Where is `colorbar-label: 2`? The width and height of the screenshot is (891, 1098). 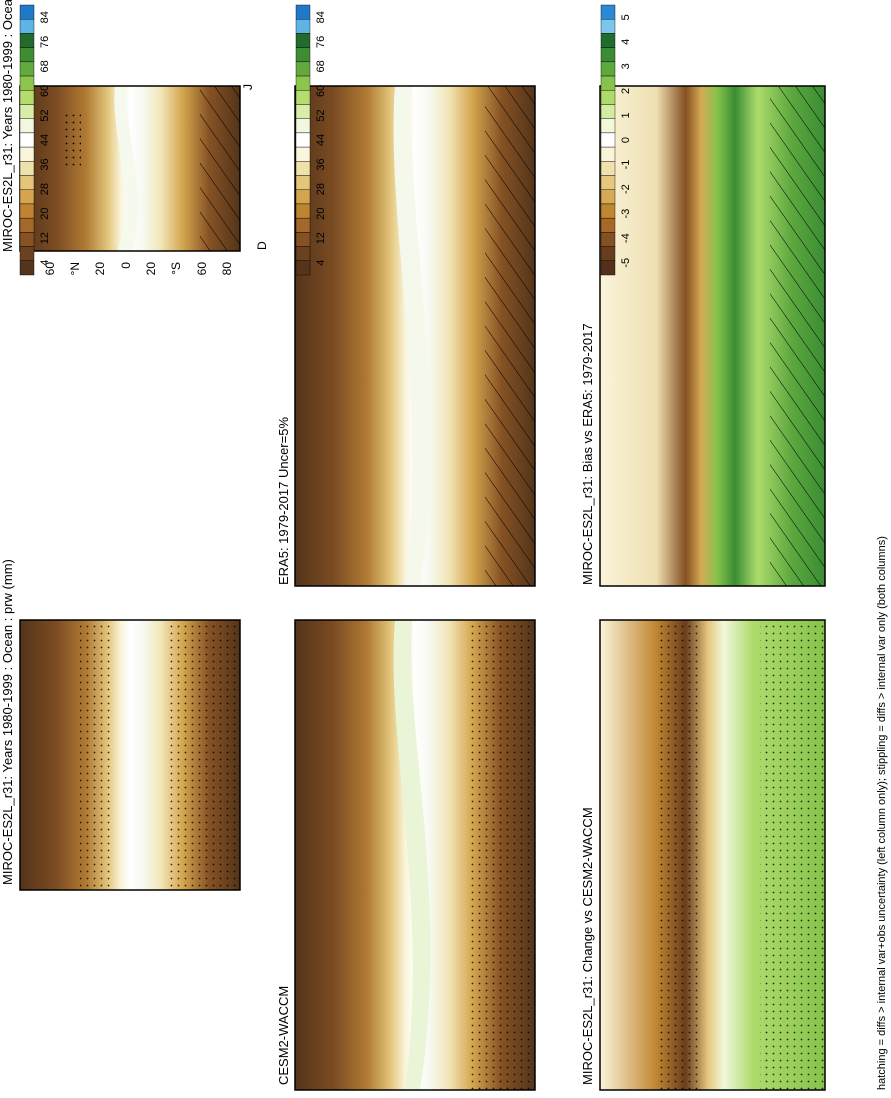
colorbar-label: 2 is located at coordinates (626, 91).